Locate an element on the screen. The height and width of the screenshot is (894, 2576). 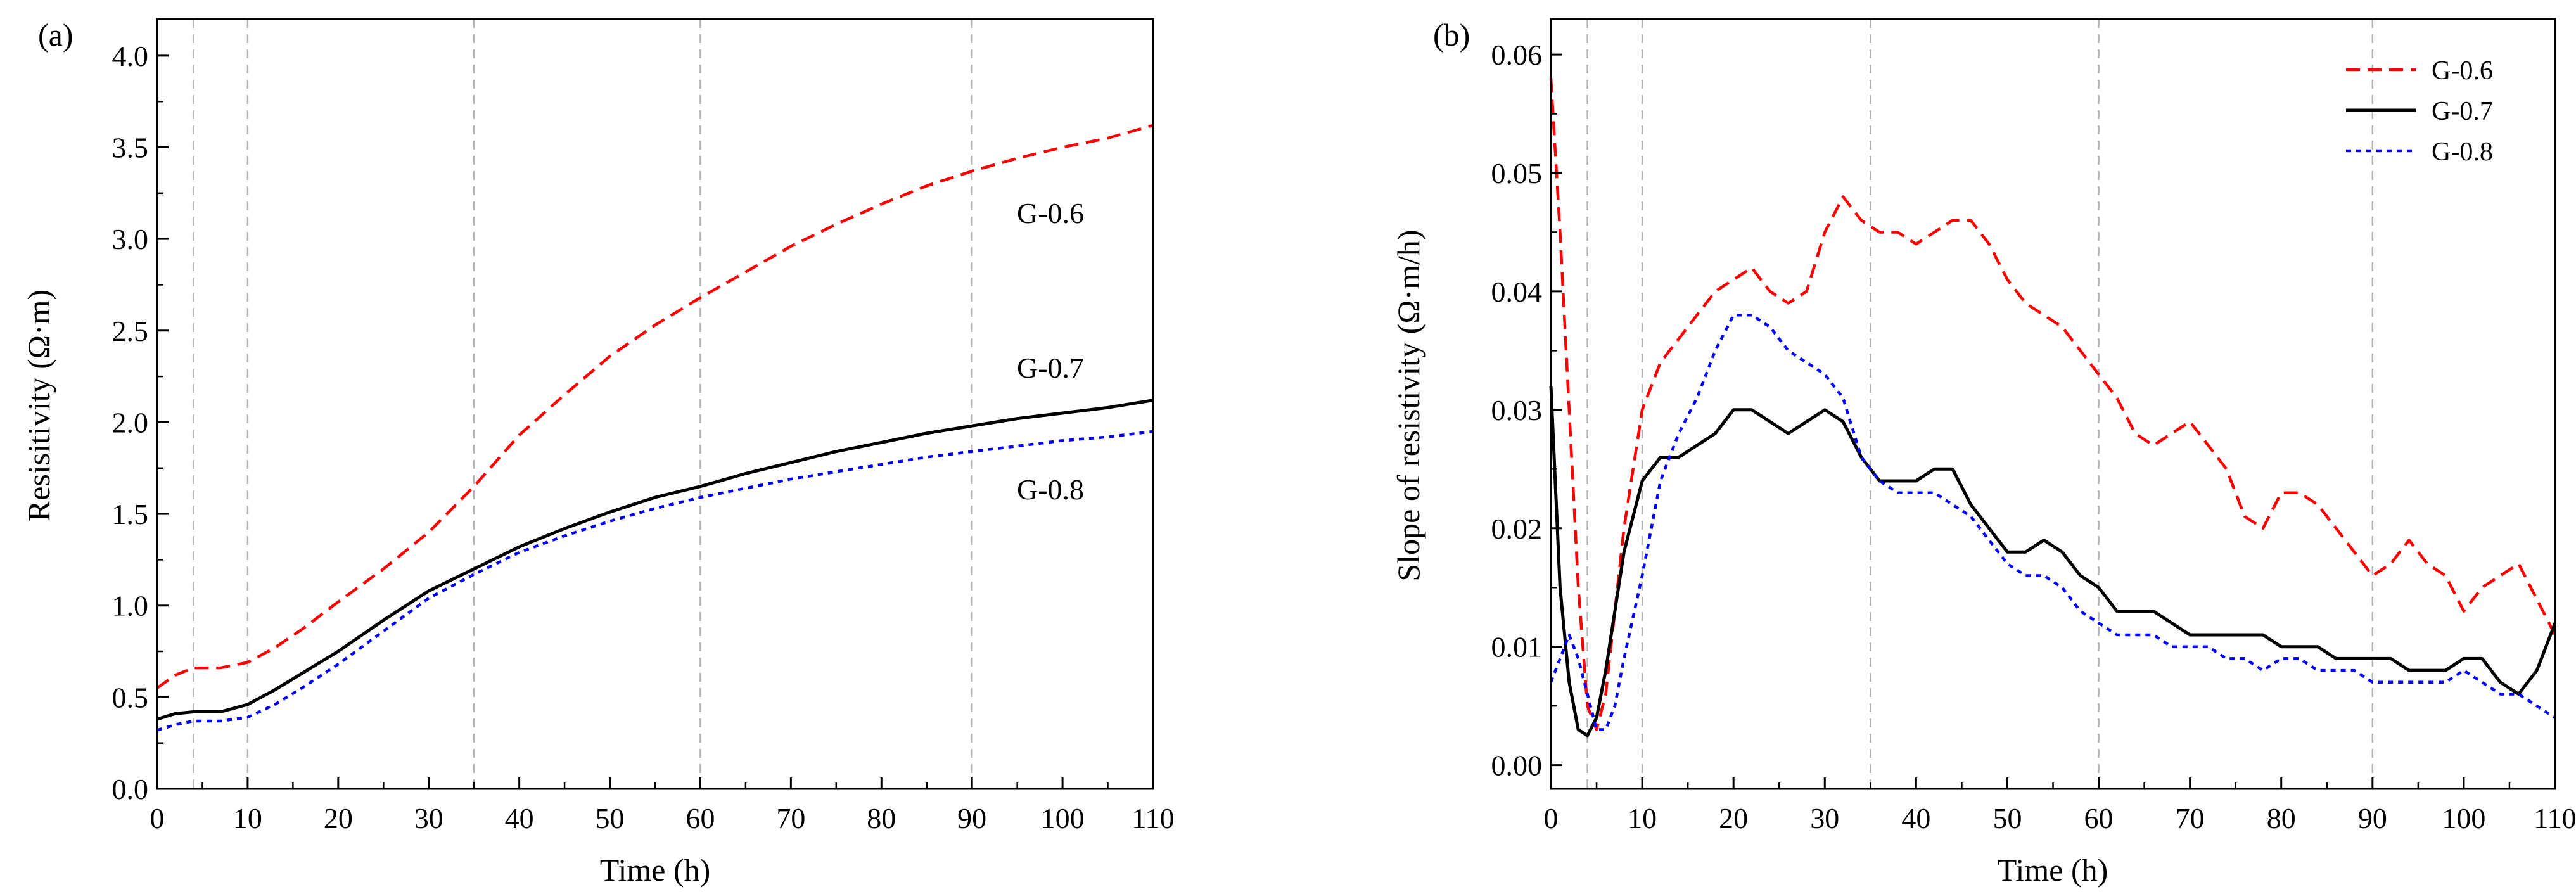
panel-b-xtick-label: 60 is located at coordinates (2099, 818).